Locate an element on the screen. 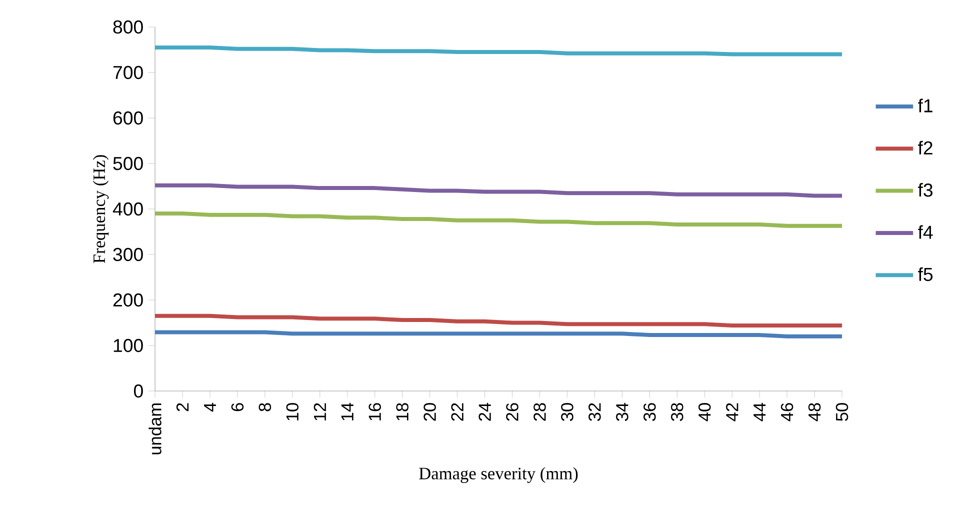 This screenshot has width=978, height=510. x-tick-label: 26 is located at coordinates (512, 412).